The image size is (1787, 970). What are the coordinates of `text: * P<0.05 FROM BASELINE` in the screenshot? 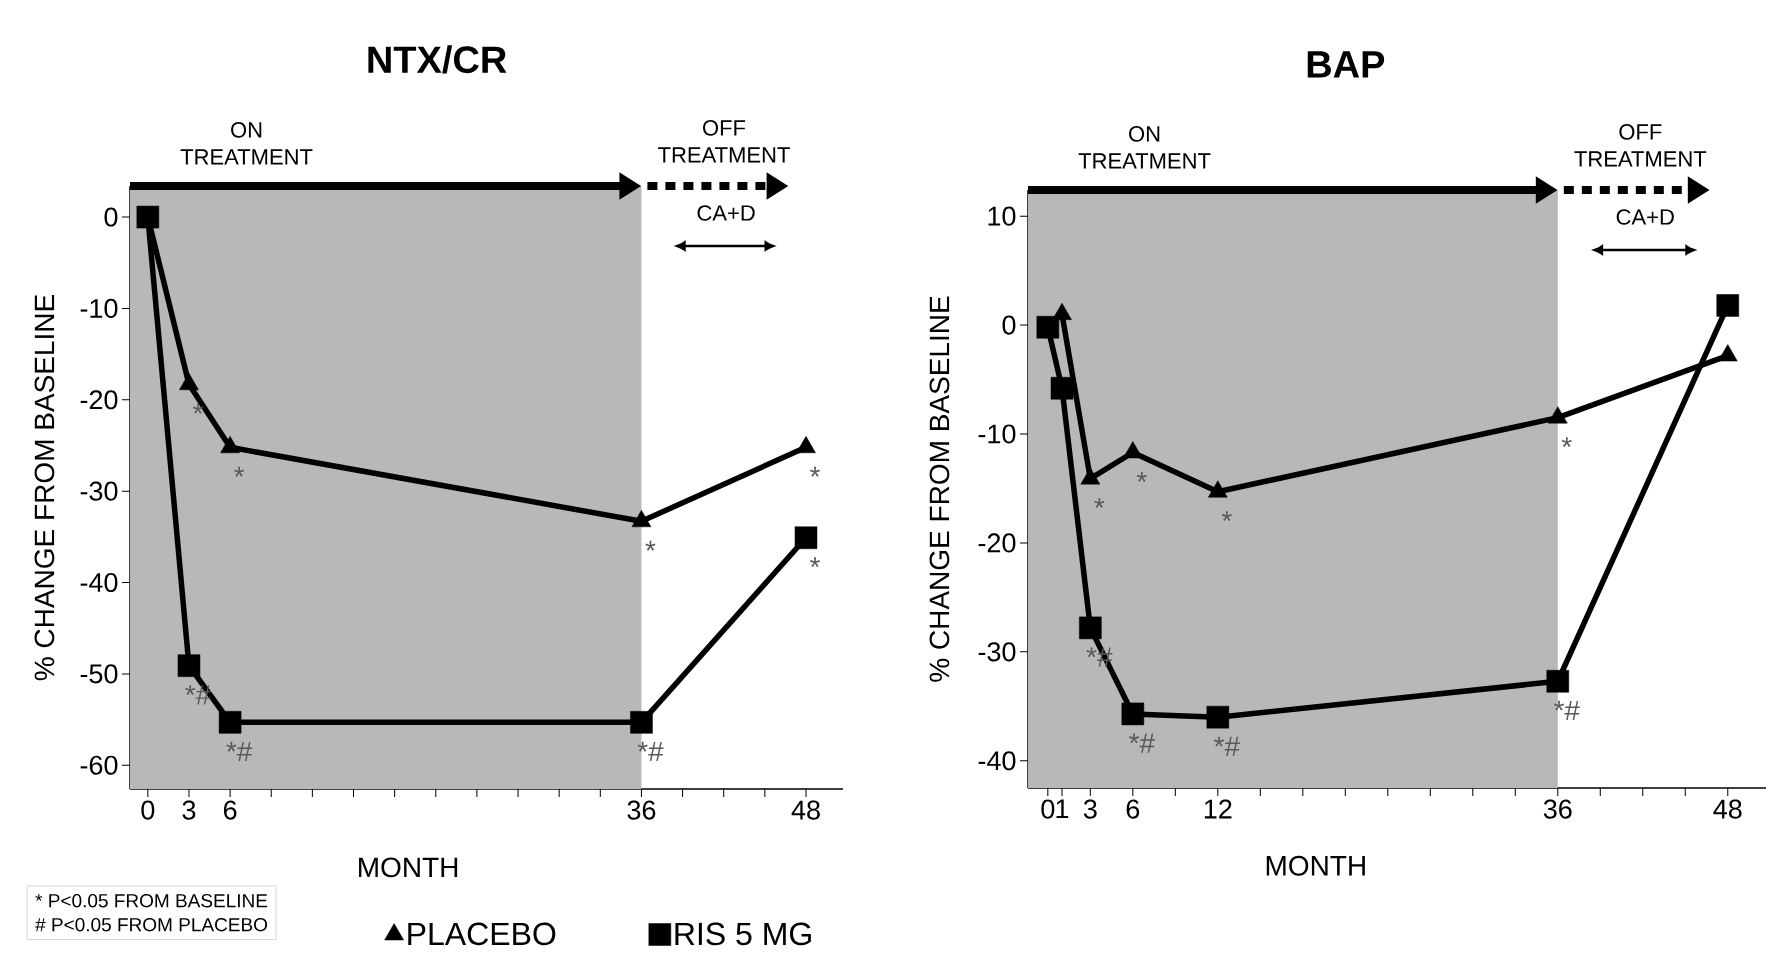 It's located at (151, 900).